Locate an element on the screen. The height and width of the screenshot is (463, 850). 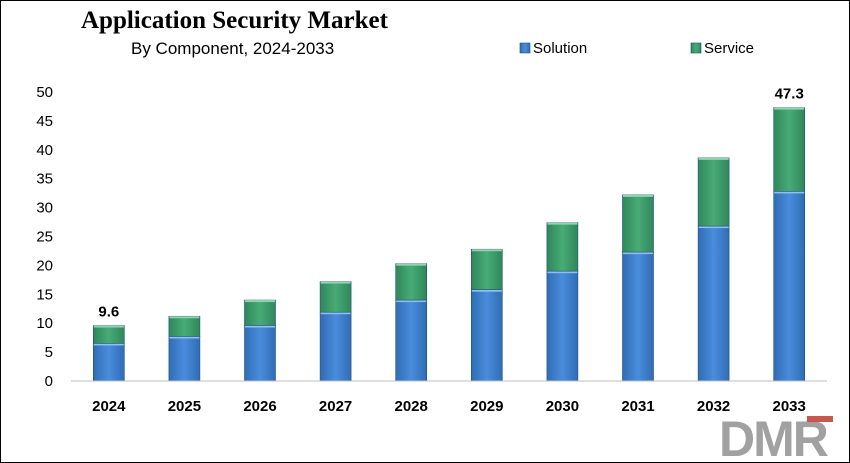
y-tick-label: 0 is located at coordinates (49, 381).